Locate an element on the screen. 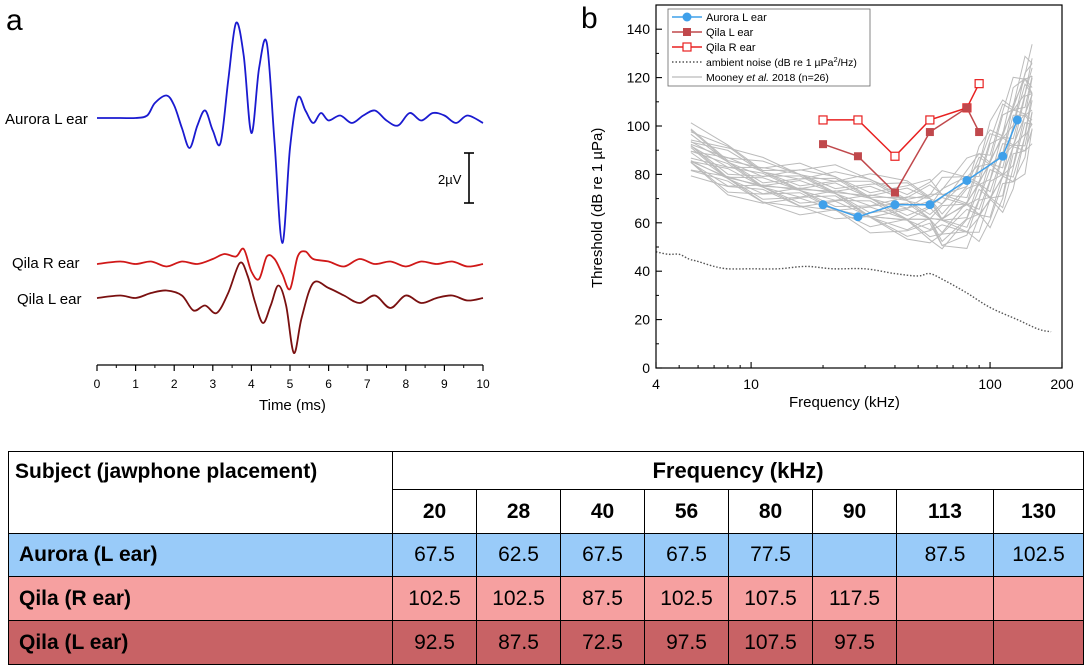 Image resolution: width=1086 pixels, height=667 pixels. table-cell: 77.5 is located at coordinates (770, 555).